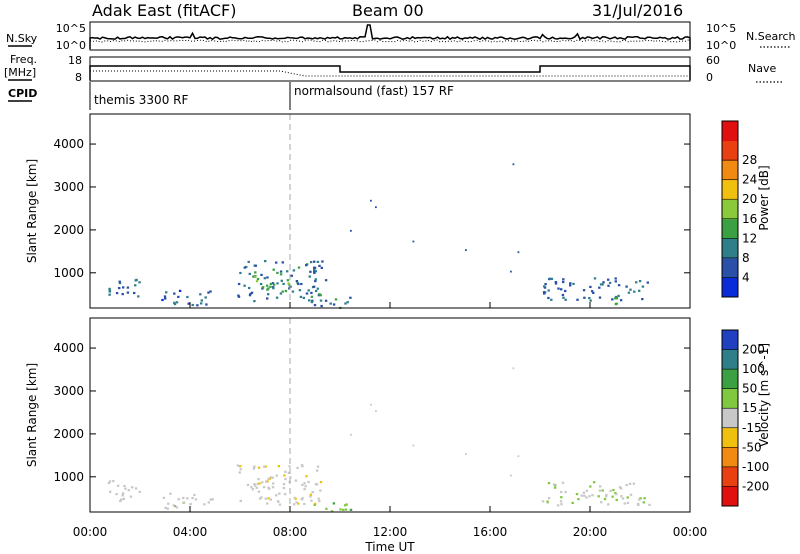 This screenshot has height=554, width=800. I want to click on colorbar-segment, so click(730, 379).